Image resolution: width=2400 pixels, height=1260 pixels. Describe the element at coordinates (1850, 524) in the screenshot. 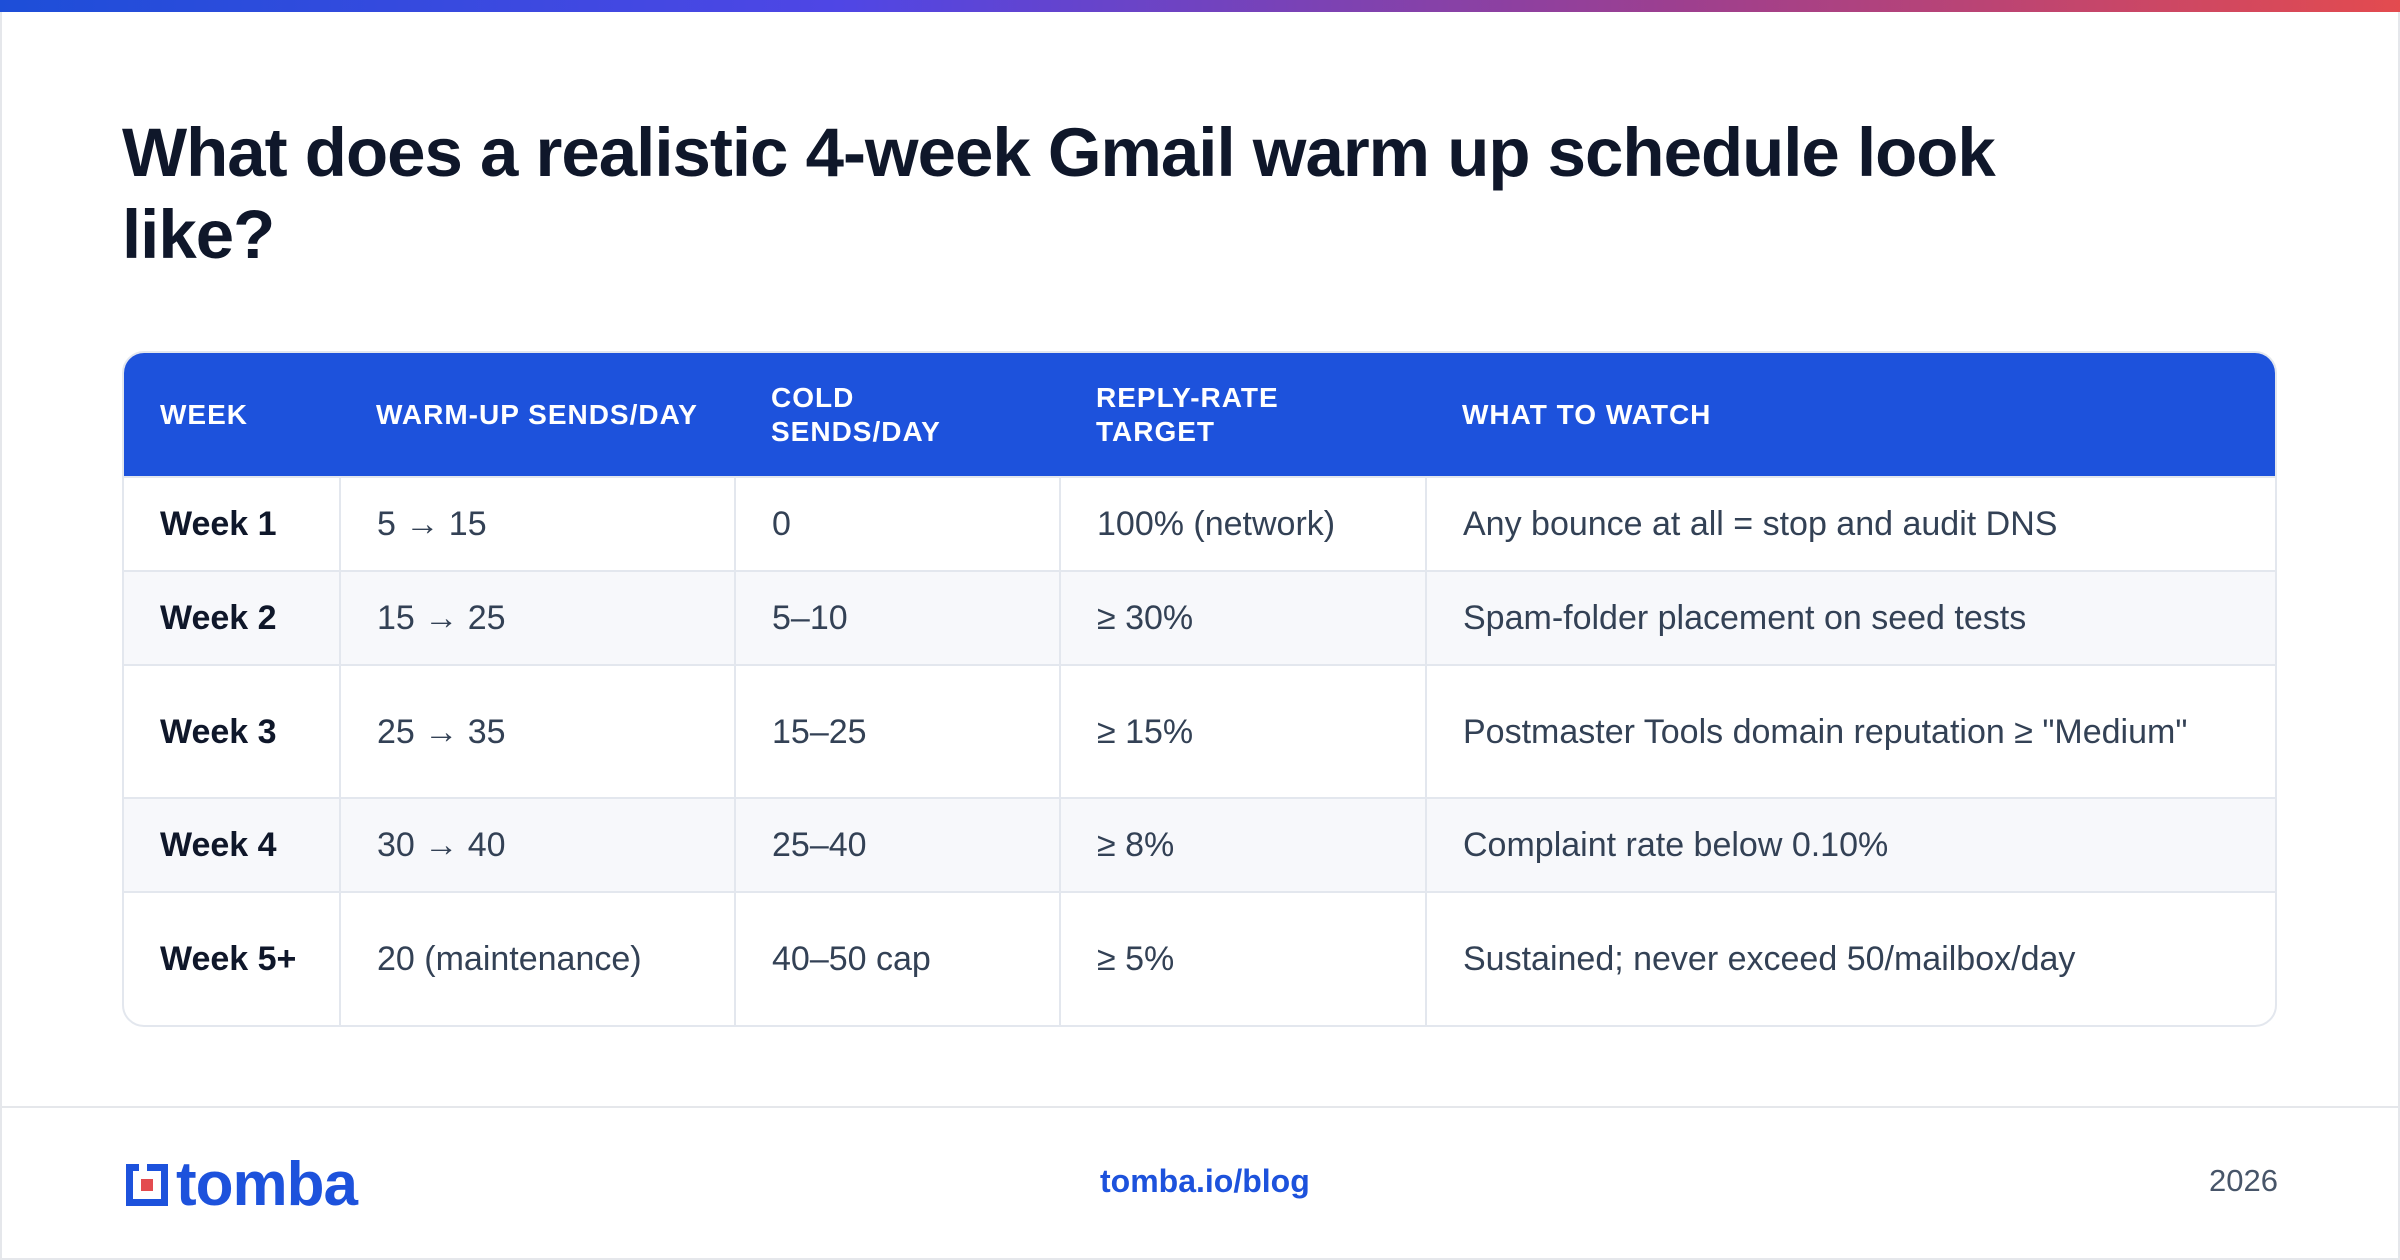

I see `cell-what-to-watch: Any bounce at all = stop and audit DNS` at that location.